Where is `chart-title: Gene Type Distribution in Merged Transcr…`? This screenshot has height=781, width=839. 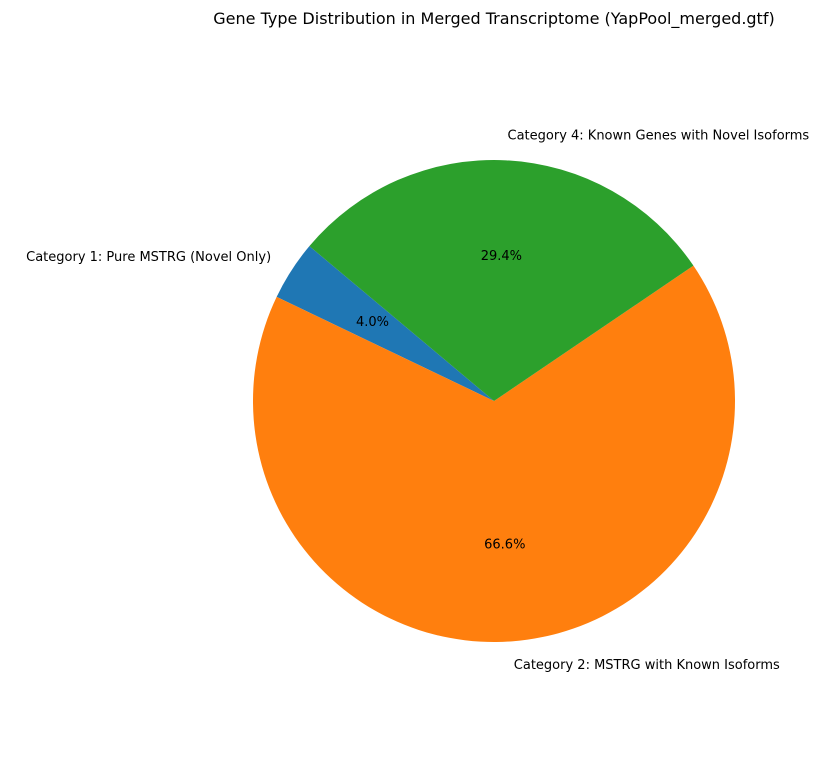 chart-title: Gene Type Distribution in Merged Transcr… is located at coordinates (493, 19).